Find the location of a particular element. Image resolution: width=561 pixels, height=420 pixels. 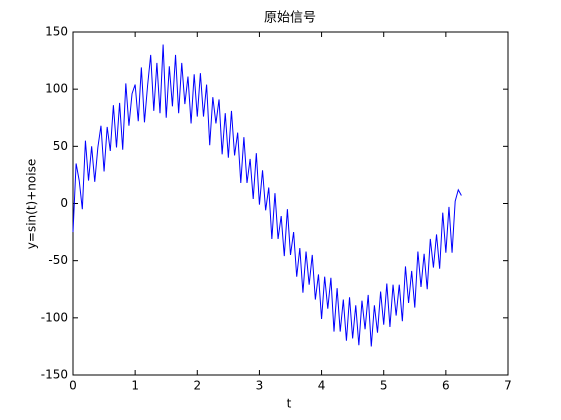

y-tick-label: -50 is located at coordinates (58, 260).